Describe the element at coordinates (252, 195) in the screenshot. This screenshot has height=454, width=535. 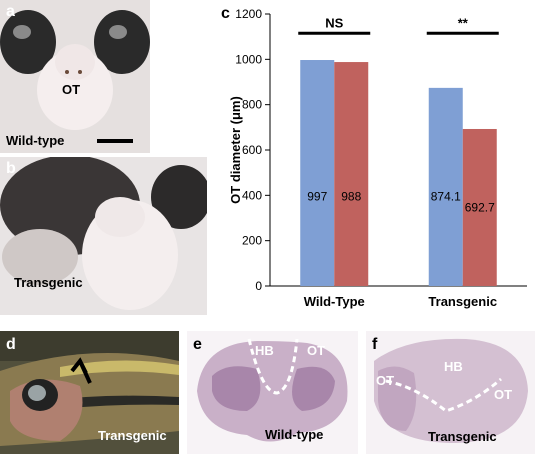
I see `y-tick-label: 400` at that location.